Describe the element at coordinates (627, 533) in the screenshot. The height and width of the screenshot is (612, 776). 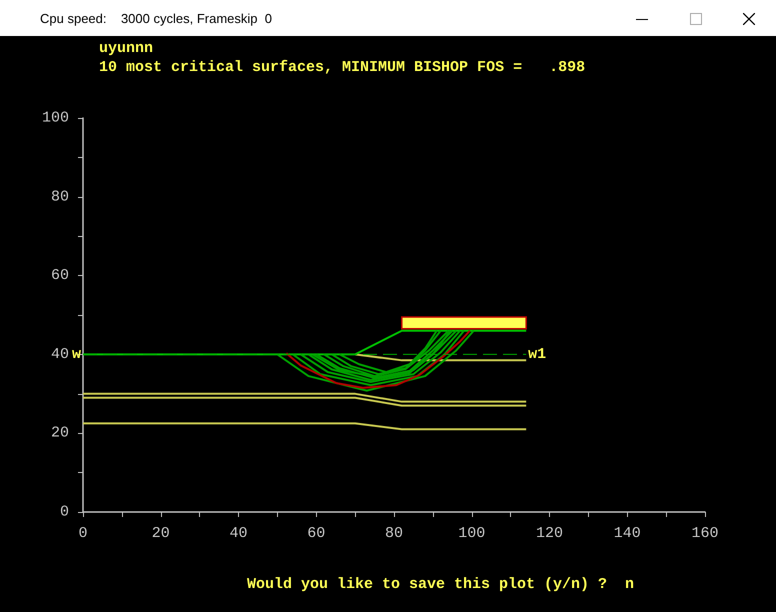
I see `x-tick-label: 140` at that location.